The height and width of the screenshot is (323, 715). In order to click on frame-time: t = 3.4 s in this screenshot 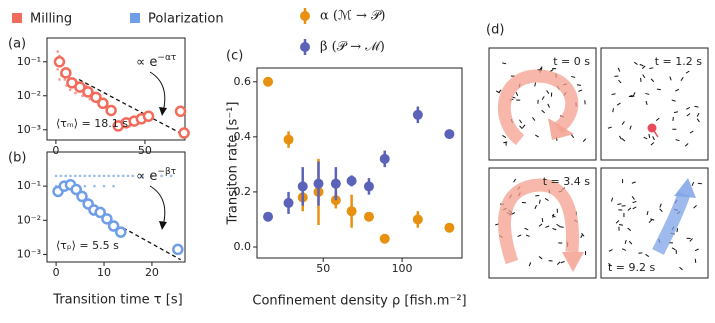, I will do `click(567, 181)`.